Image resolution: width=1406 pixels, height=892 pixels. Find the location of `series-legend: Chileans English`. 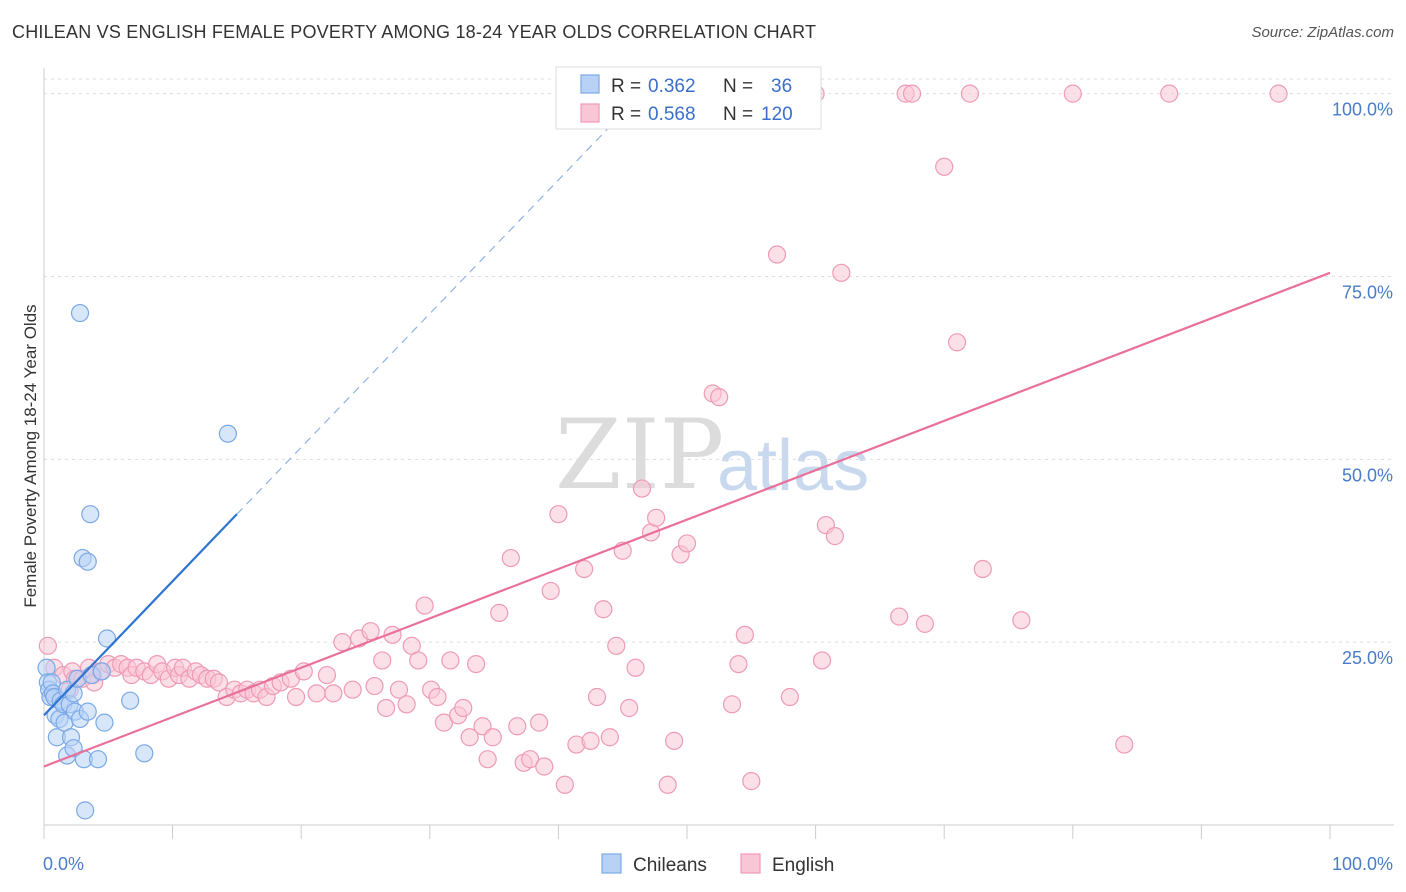

series-legend: Chileans English is located at coordinates (717, 864).